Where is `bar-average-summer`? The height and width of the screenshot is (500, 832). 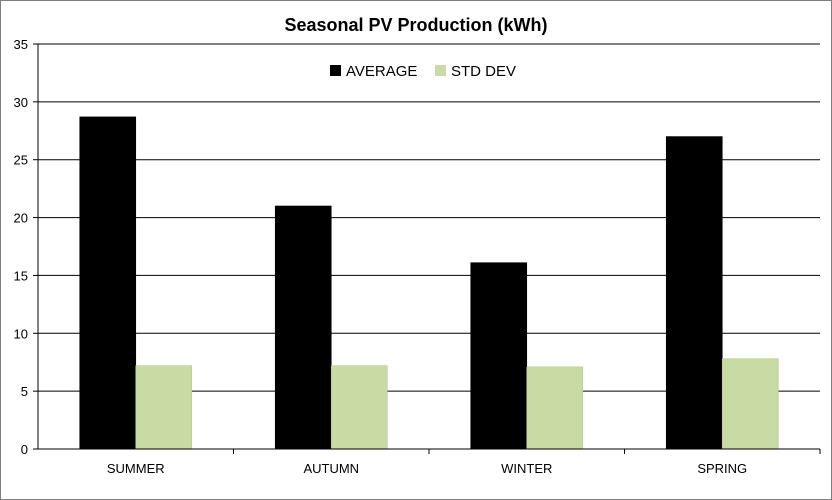
bar-average-summer is located at coordinates (108, 283).